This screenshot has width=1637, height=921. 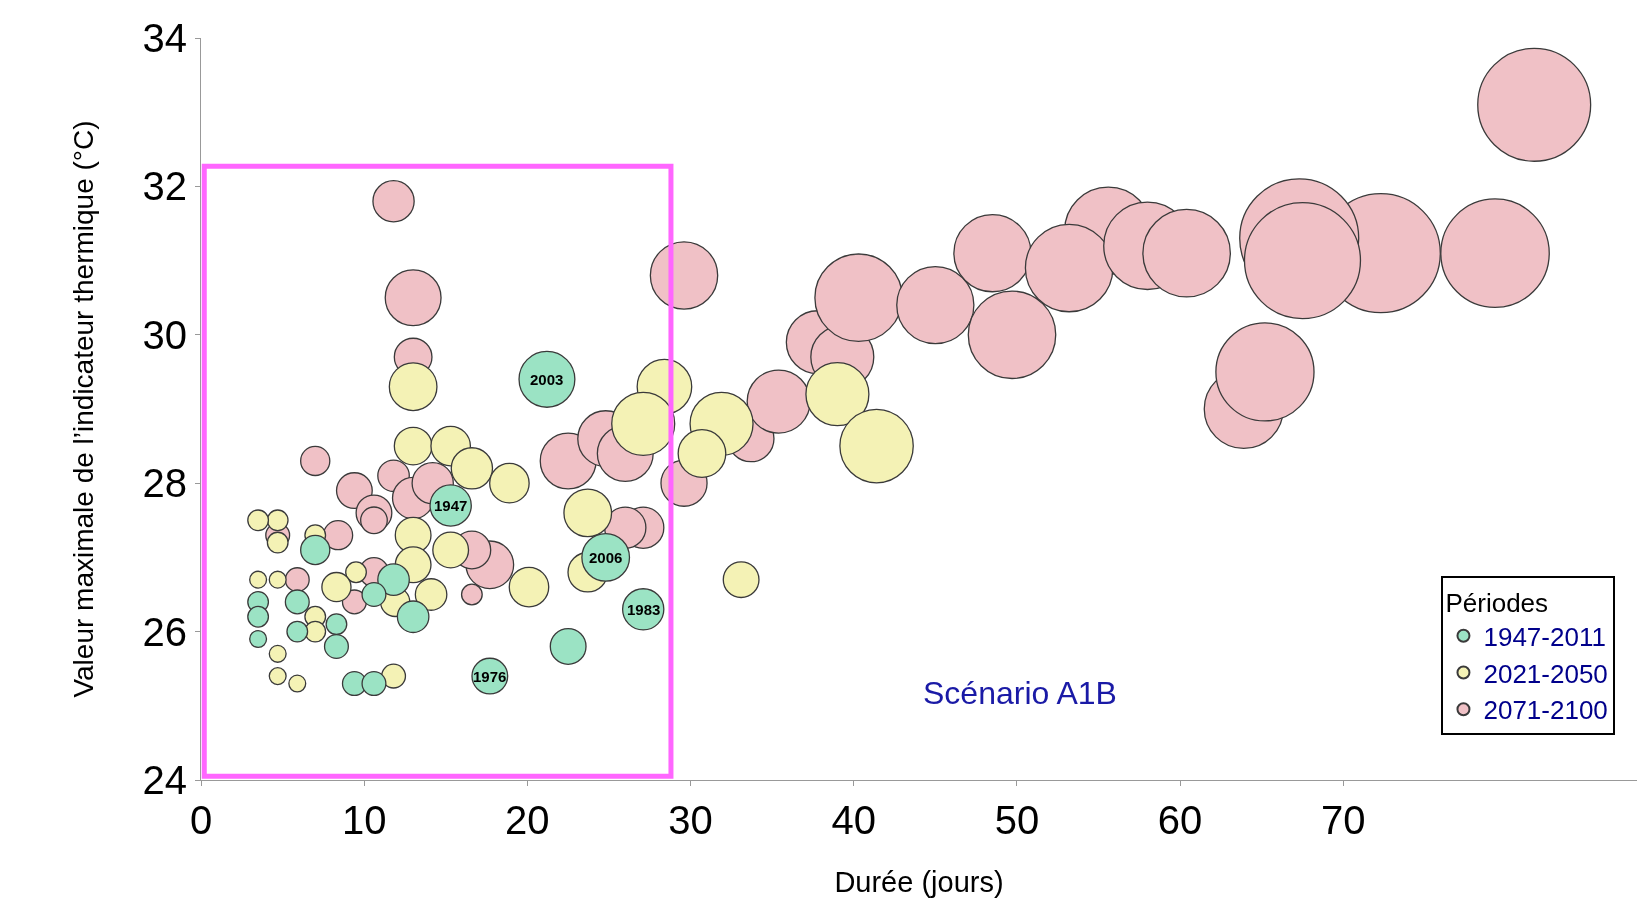 I want to click on annotation: 1983, so click(x=644, y=609).